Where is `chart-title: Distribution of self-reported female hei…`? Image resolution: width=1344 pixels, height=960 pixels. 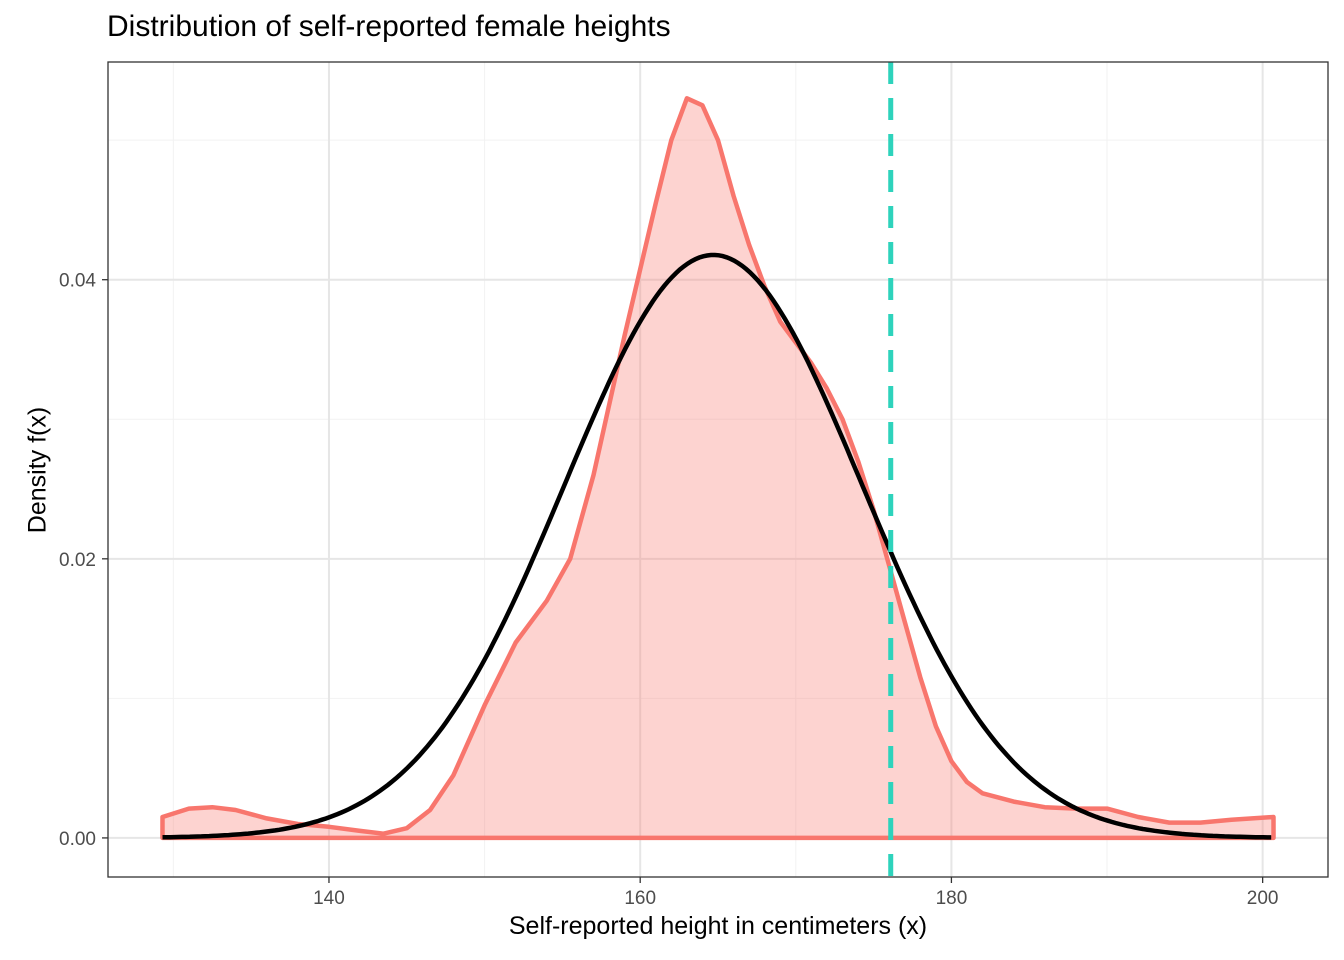
chart-title: Distribution of self-reported female hei… is located at coordinates (389, 26).